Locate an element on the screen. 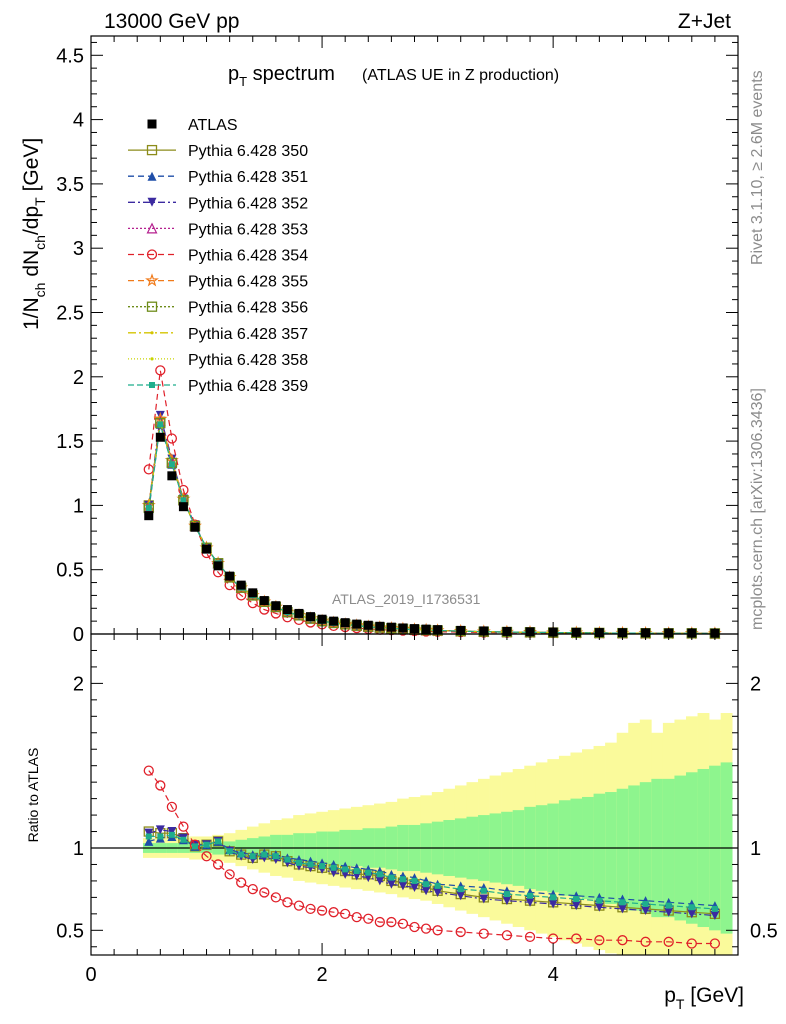 The image size is (786, 1024). y-tick-label: 0.5 is located at coordinates (70, 571).